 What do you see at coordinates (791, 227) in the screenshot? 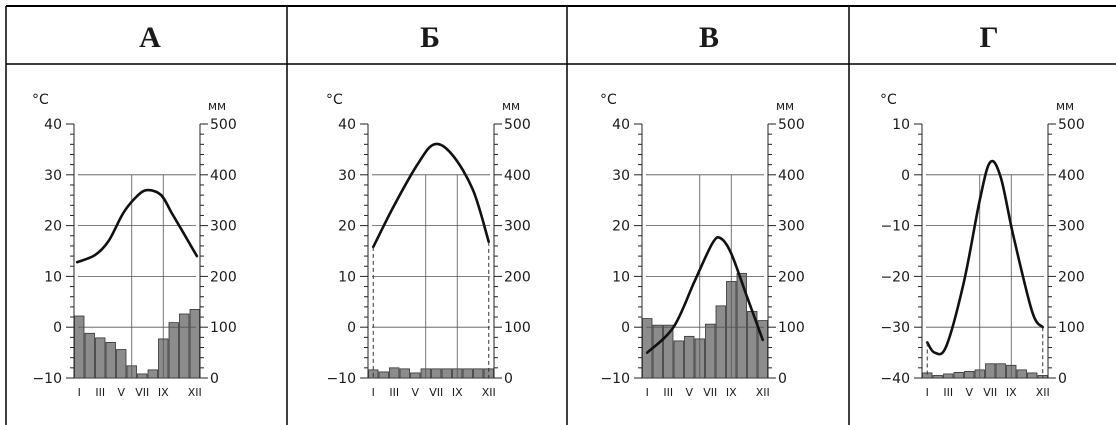
I see `chart-v-precip-tick-label: 300` at bounding box center [791, 227].